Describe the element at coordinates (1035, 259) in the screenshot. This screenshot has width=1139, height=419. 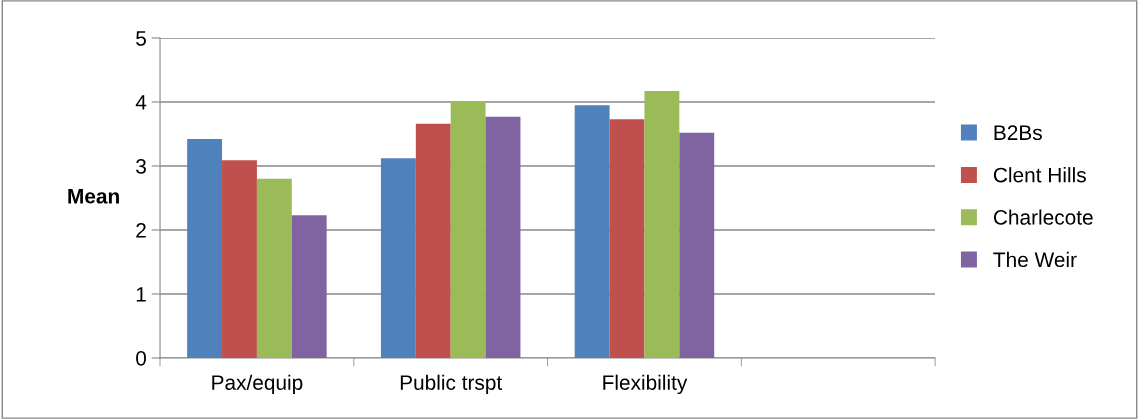
I see `legend-label: The Weir` at that location.